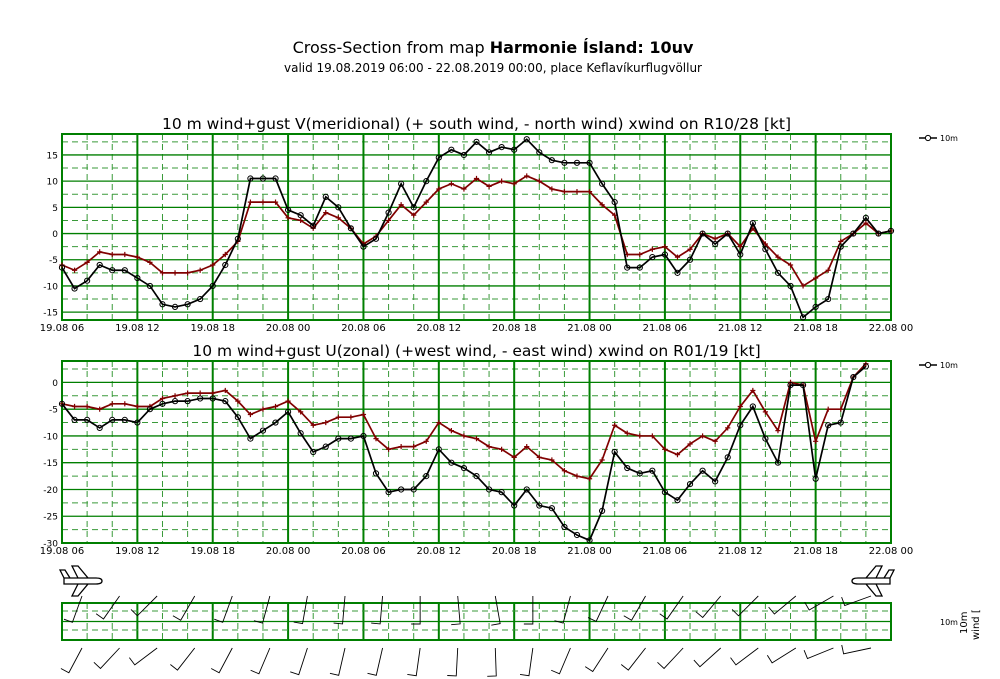 Image resolution: width=1000 pixels, height=679 pixels. I want to click on y-tick-label: 0, so click(55, 384).